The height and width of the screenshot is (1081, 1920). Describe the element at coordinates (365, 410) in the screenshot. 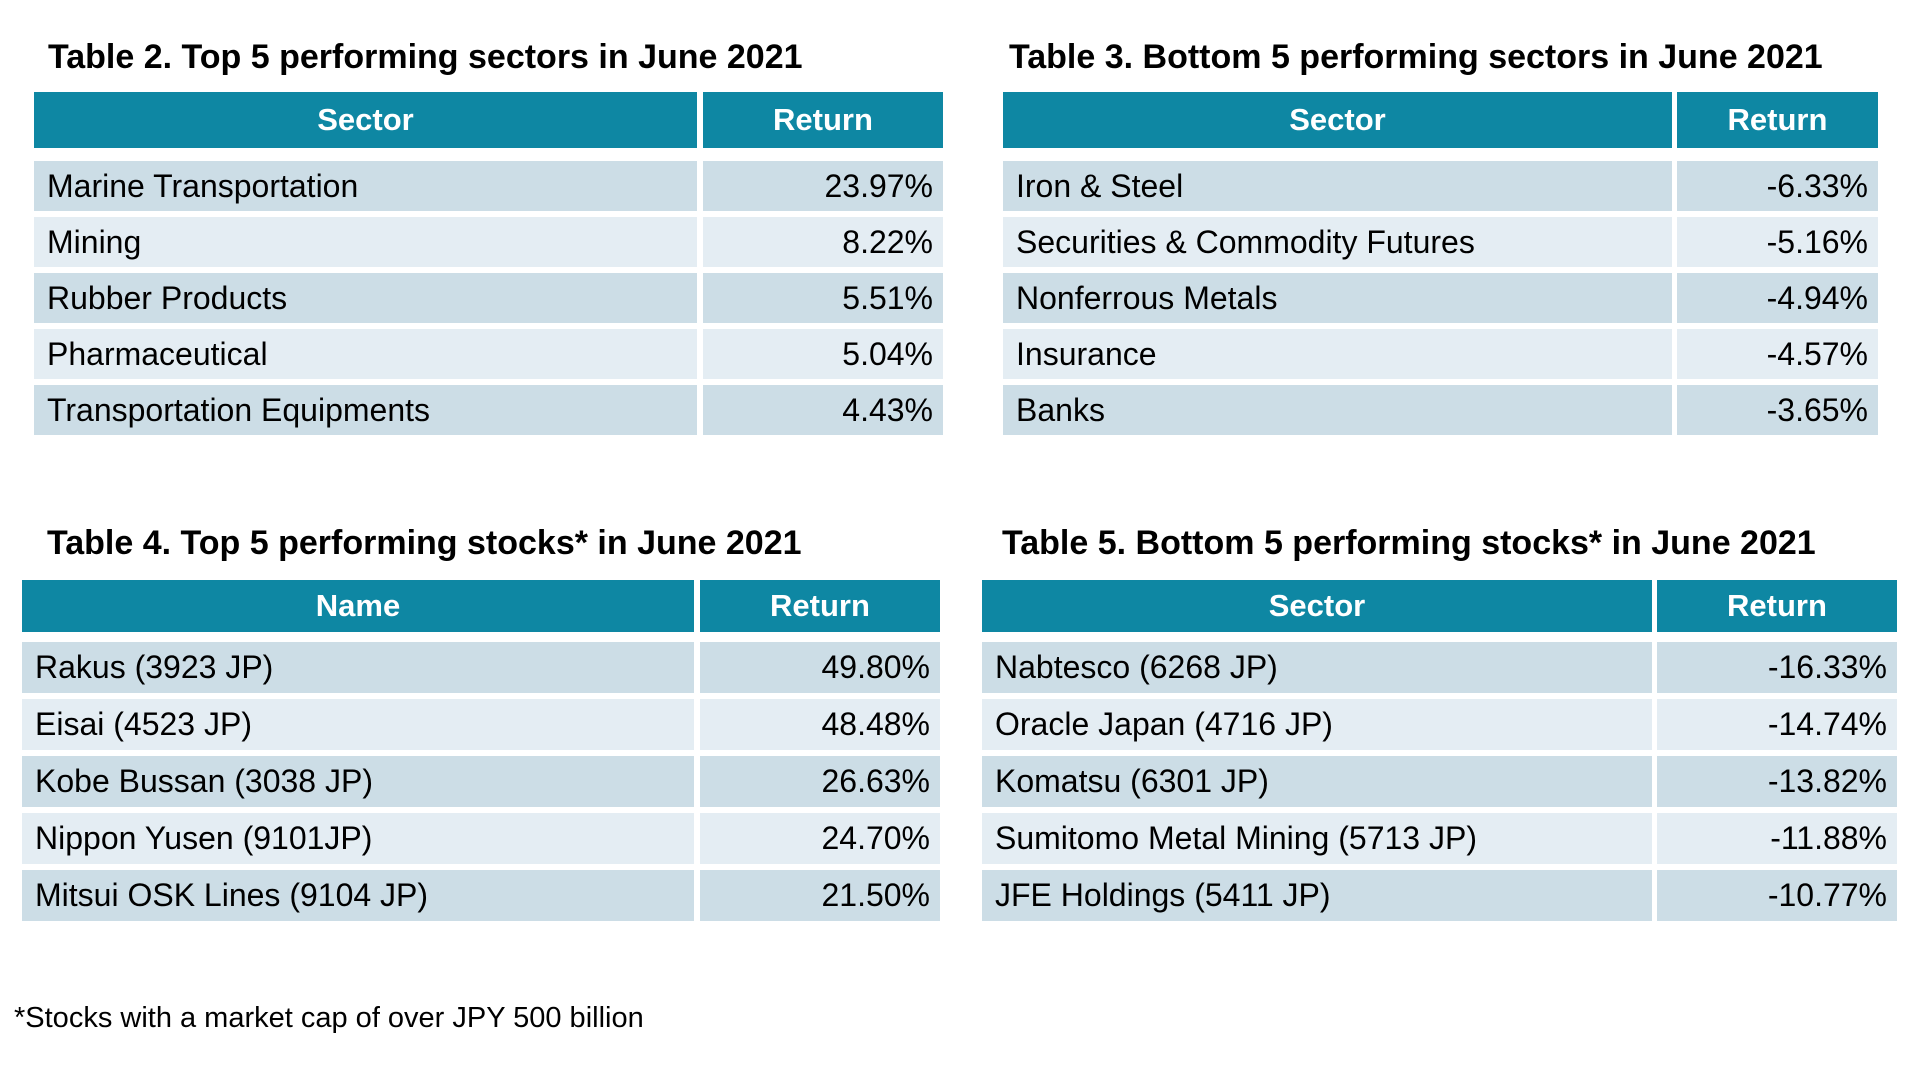

I see `sector-cell: Transportation Equipments` at that location.